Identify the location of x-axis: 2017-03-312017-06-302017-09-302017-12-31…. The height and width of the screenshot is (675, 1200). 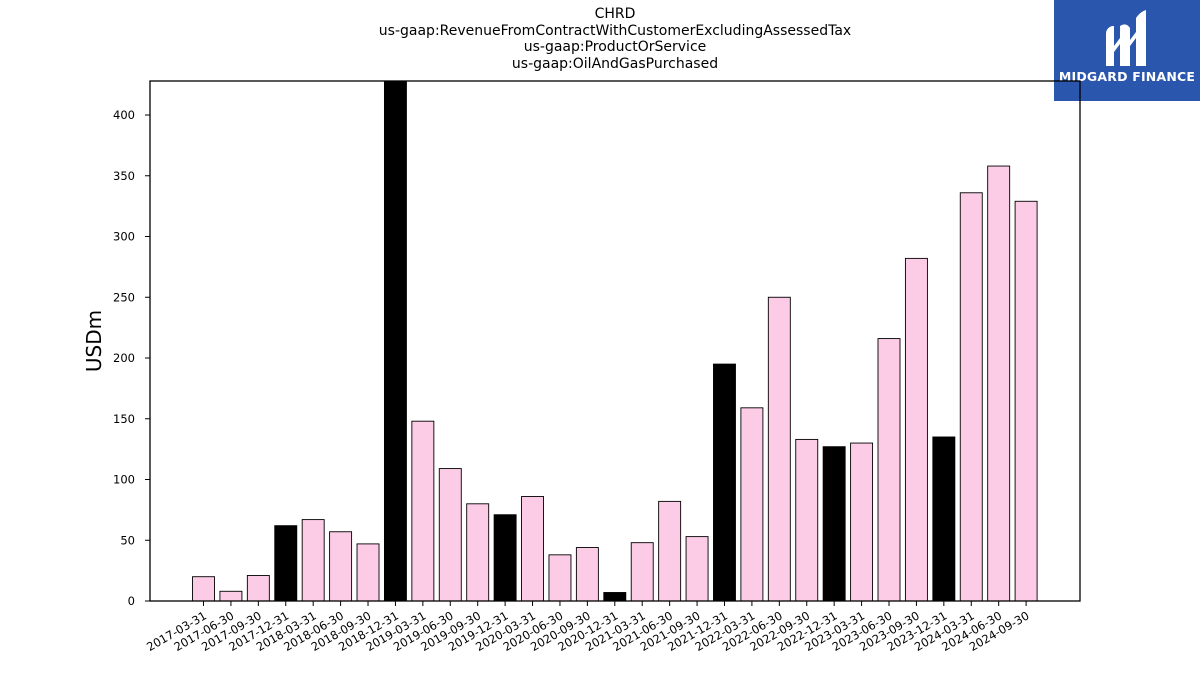
(588, 627).